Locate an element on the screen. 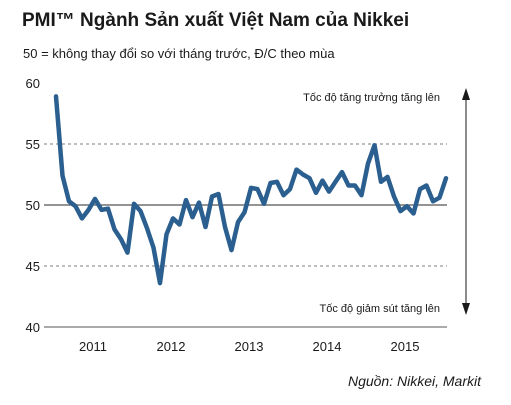  x-tick-label: 2011 is located at coordinates (93, 346).